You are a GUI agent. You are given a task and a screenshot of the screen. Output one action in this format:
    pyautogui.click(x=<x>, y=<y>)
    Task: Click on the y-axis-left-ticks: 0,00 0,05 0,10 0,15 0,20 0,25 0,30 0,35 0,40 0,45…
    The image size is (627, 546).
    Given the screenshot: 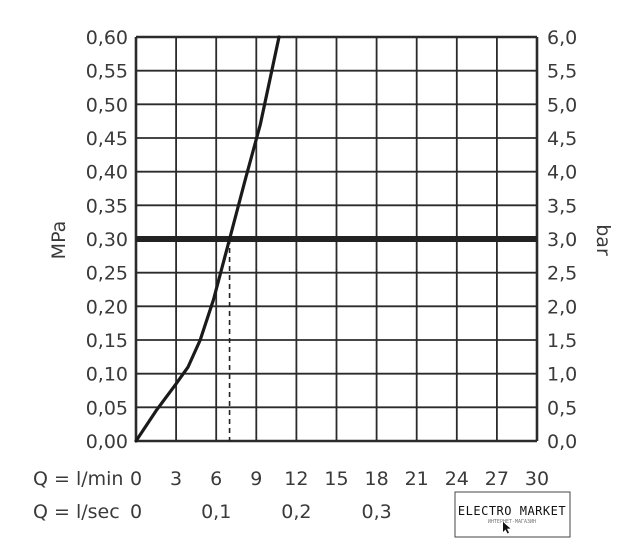 What is the action you would take?
    pyautogui.click(x=107, y=240)
    